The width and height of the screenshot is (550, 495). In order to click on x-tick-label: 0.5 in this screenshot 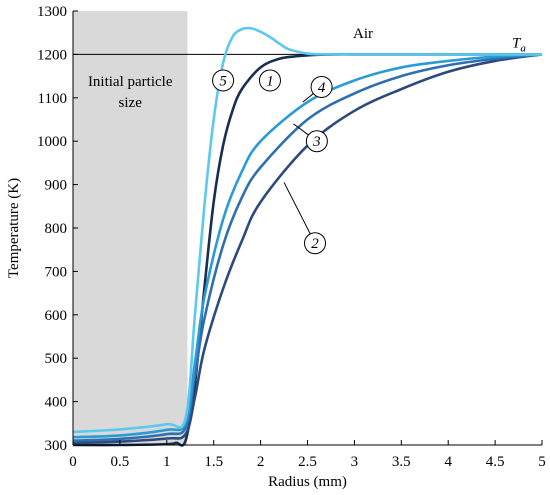, I will do `click(120, 462)`.